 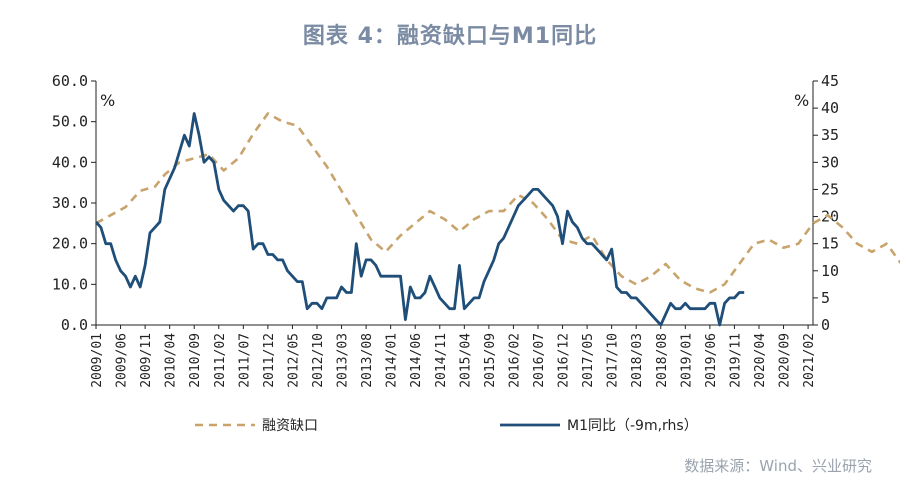 I want to click on right-unit-label: %, so click(x=801, y=100).